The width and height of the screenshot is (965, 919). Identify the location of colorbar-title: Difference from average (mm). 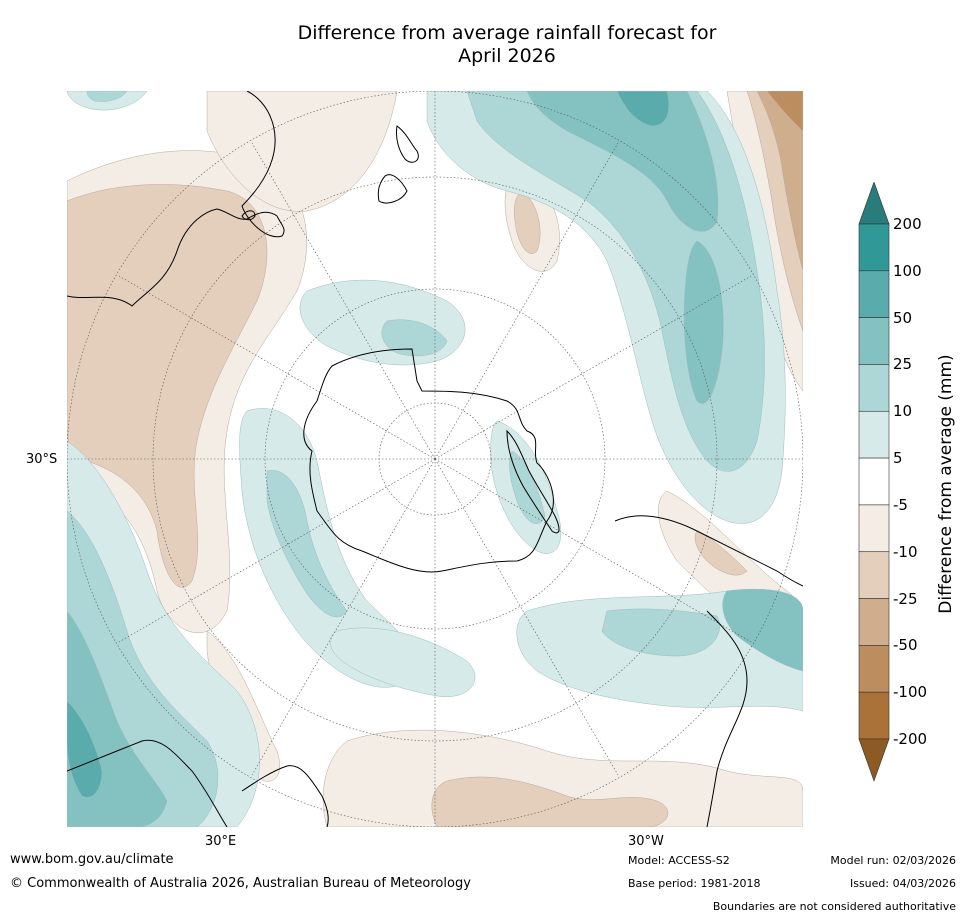
(946, 484).